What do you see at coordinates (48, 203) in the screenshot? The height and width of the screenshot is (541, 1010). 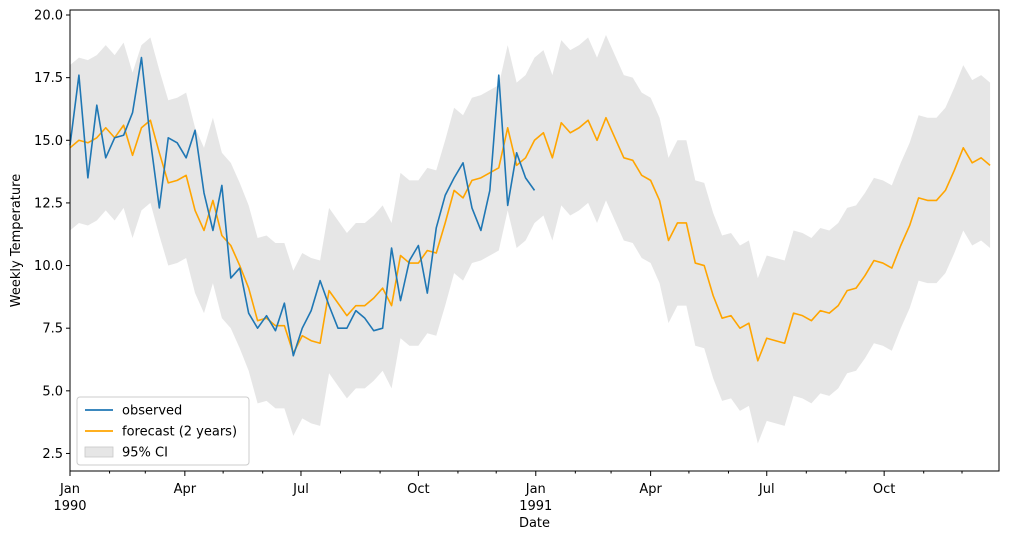 I see `y-tick-label: 12.5` at bounding box center [48, 203].